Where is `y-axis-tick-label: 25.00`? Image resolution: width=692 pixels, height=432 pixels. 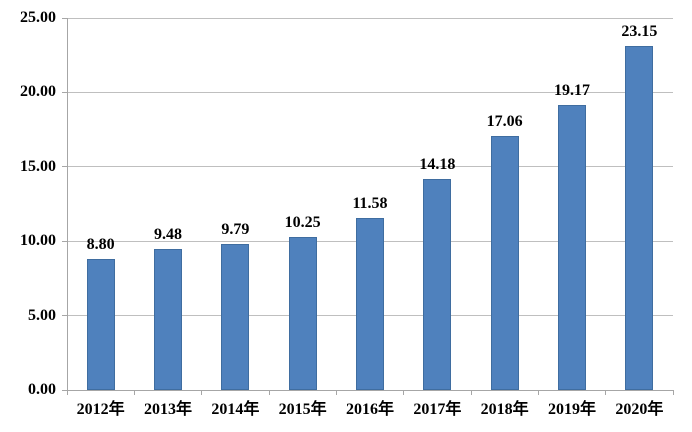 y-axis-tick-label: 25.00 is located at coordinates (38, 17).